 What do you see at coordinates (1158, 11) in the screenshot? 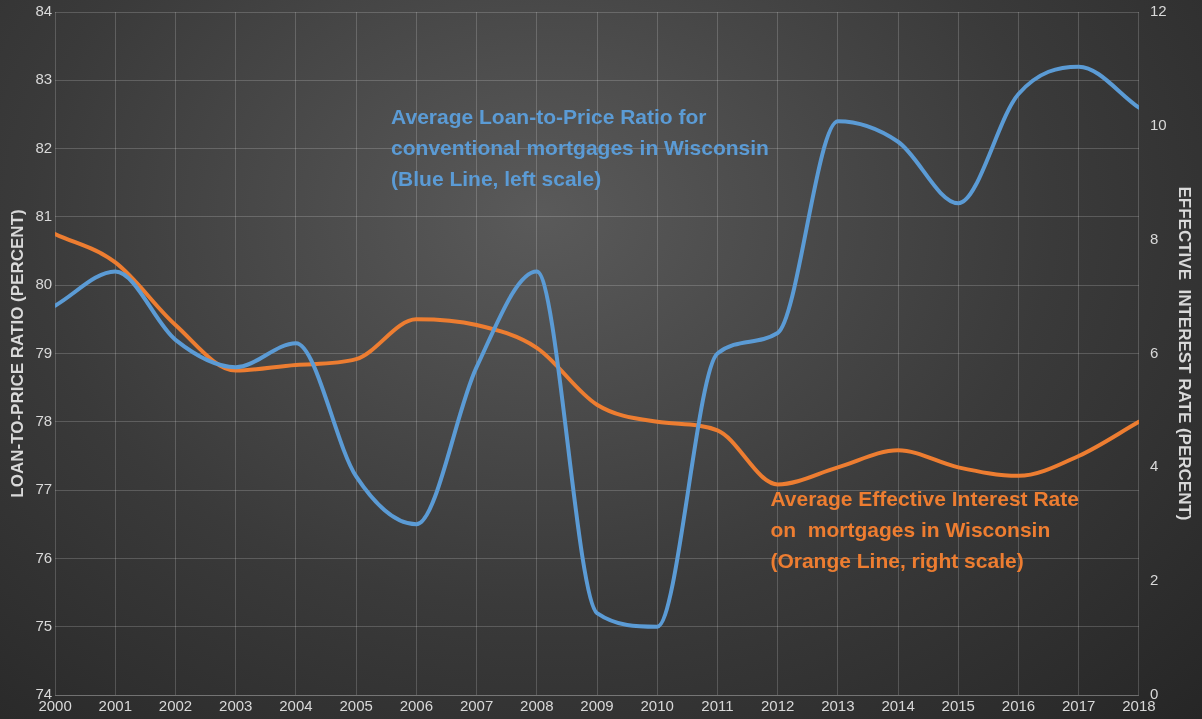
I see `y2-tick-label: 12` at bounding box center [1158, 11].